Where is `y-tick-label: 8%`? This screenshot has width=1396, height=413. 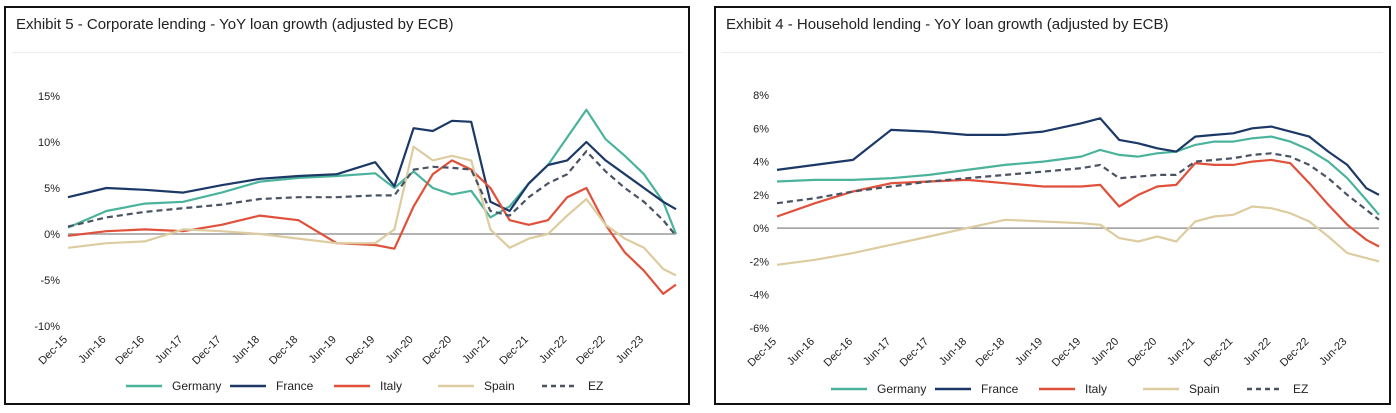 y-tick-label: 8% is located at coordinates (761, 96).